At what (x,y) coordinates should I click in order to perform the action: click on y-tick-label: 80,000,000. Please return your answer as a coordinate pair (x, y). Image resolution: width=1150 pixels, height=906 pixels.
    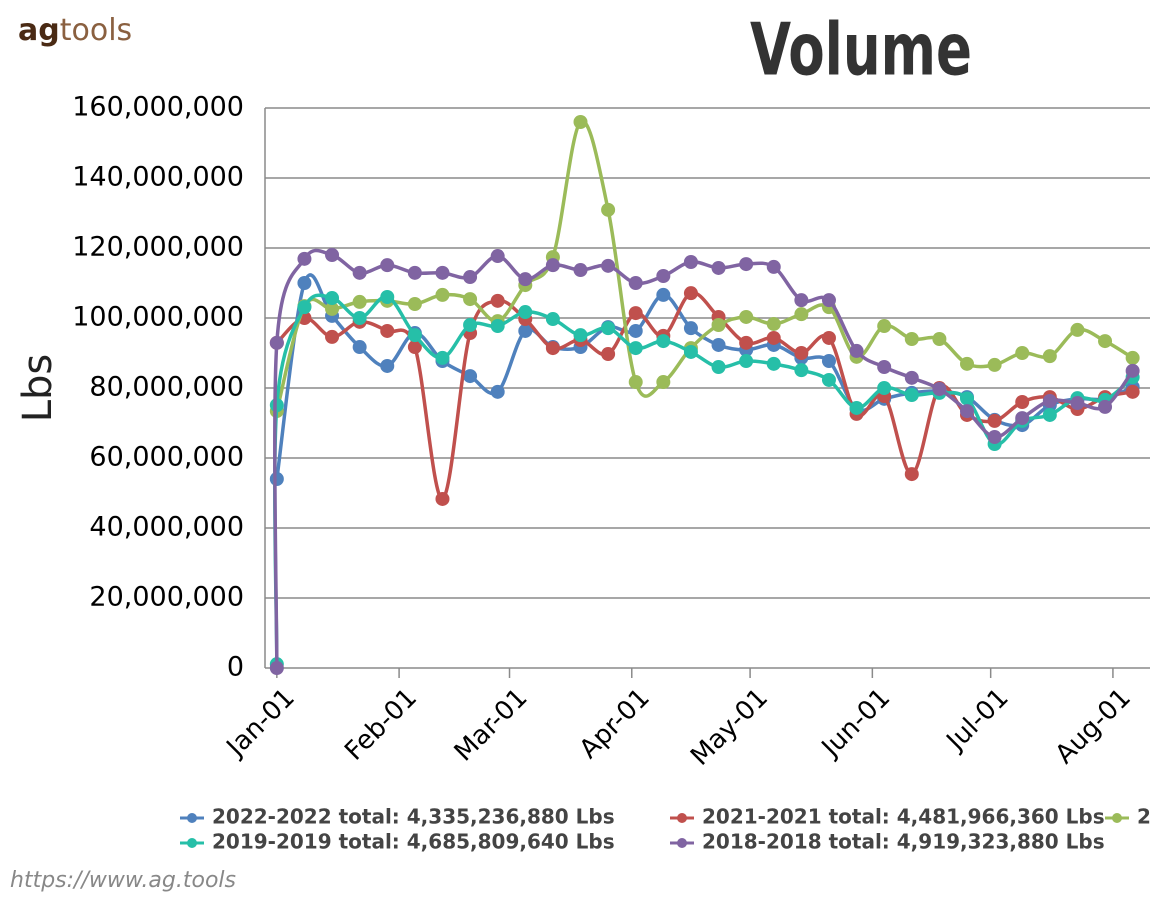
    Looking at the image, I should click on (166, 387).